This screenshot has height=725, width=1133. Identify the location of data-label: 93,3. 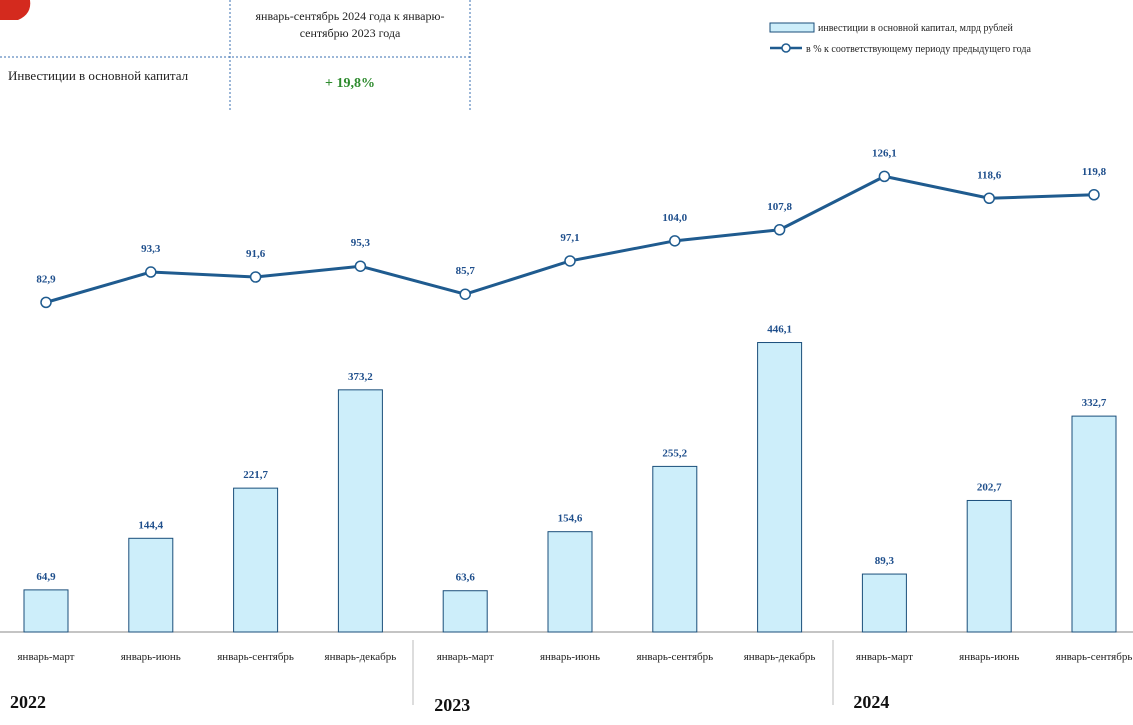
(151, 249).